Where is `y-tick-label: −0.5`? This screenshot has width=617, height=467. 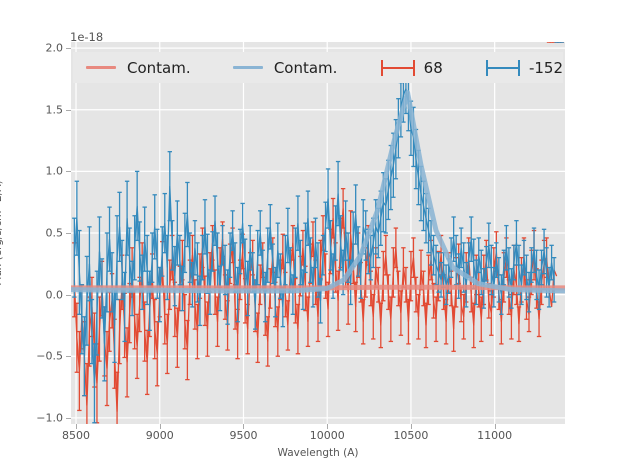 y-tick-label: −0.5 is located at coordinates (49, 356).